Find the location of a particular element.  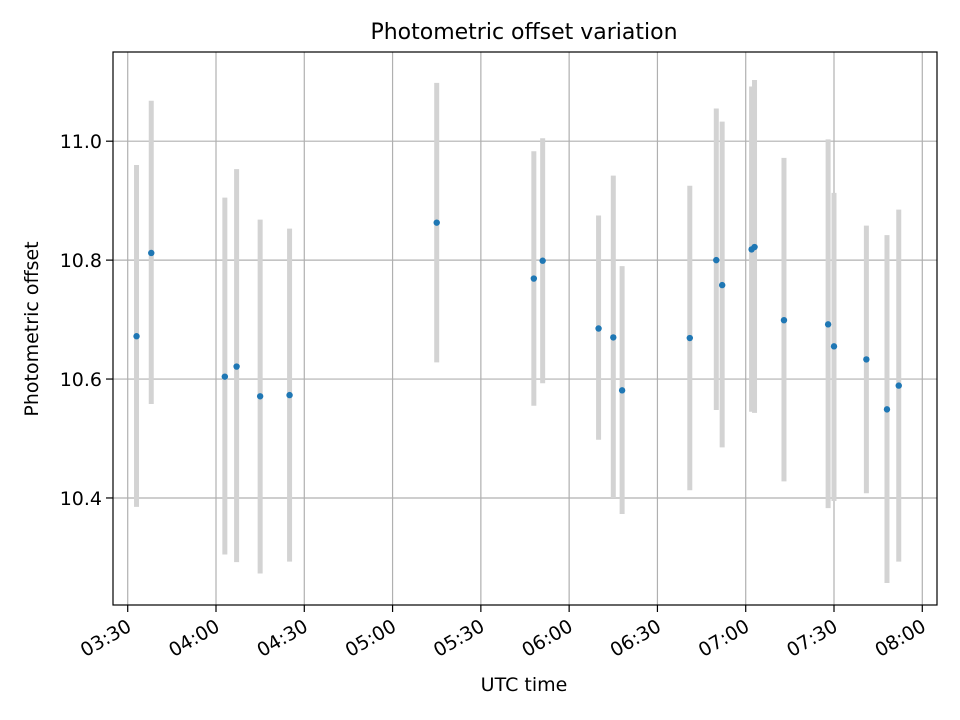

y-tick-label: 10.4 is located at coordinates (81, 499).